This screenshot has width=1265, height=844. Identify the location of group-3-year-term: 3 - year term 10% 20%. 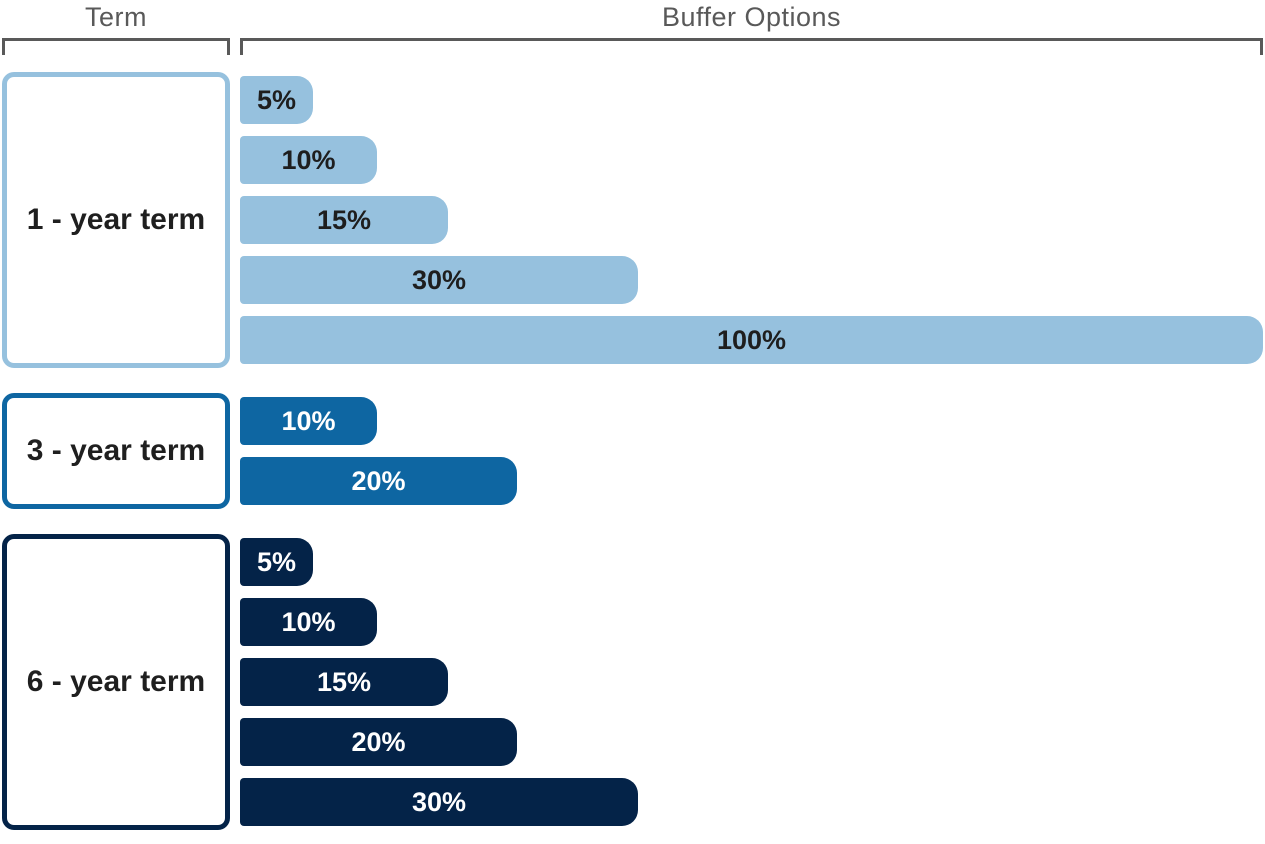
(632, 451).